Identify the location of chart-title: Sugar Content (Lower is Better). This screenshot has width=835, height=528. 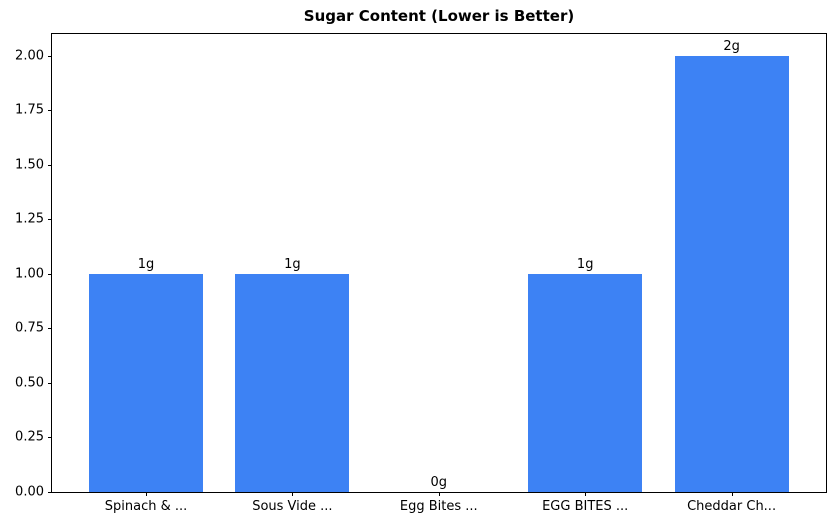
(439, 16).